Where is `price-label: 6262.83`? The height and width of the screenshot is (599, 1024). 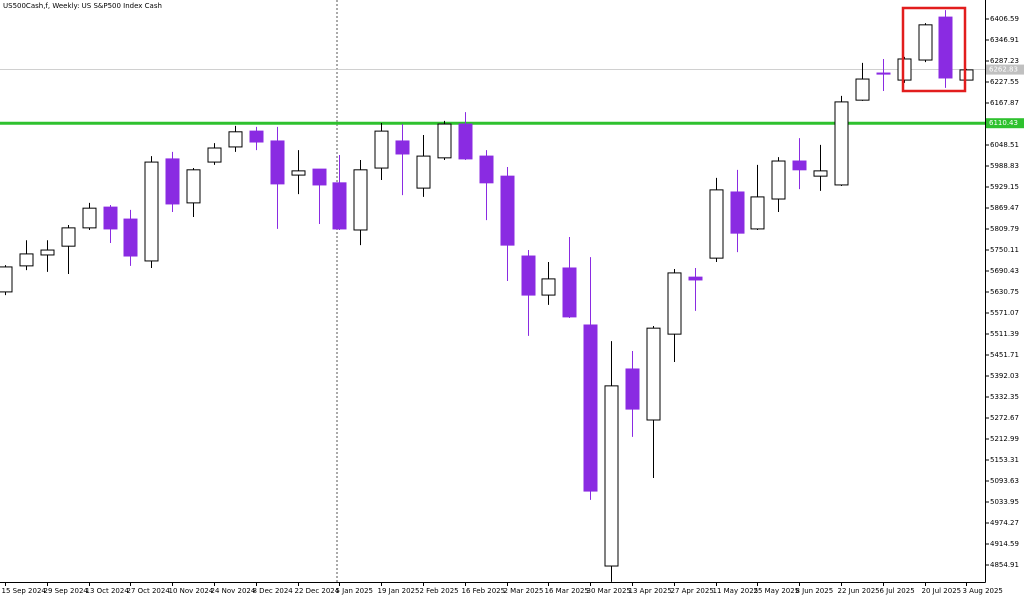
price-label: 6262.83 is located at coordinates (1003, 70).